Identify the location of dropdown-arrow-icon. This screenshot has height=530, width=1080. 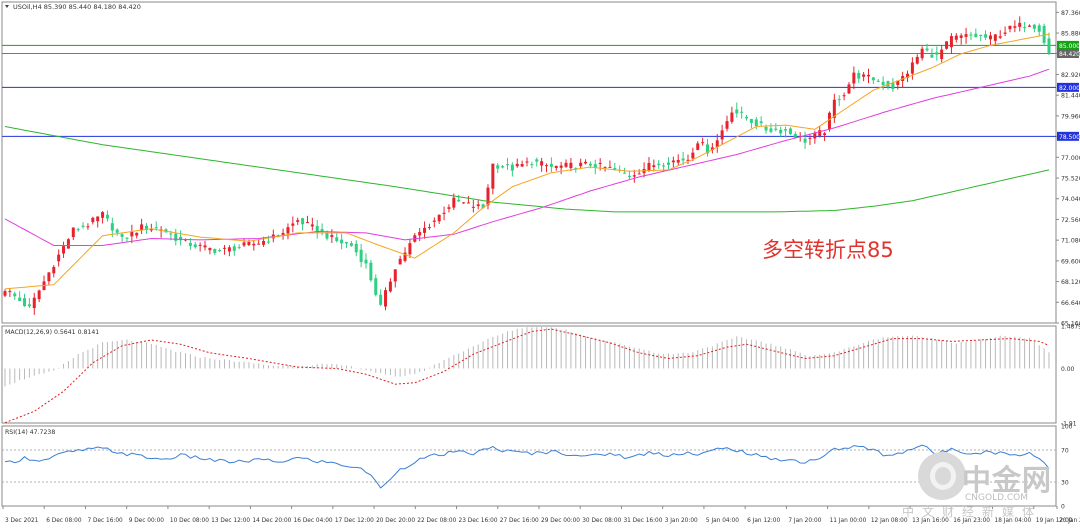
(7, 6).